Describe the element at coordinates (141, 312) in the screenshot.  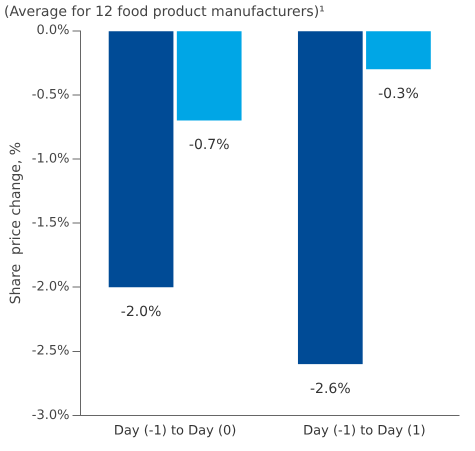
I see `data-label: -2.0%` at that location.